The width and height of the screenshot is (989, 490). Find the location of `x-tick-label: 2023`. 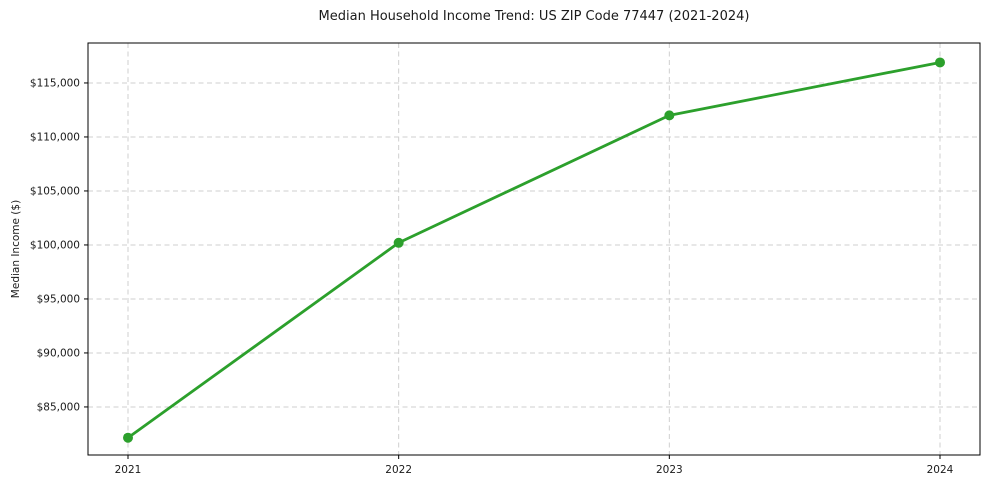

x-tick-label: 2023 is located at coordinates (669, 470).